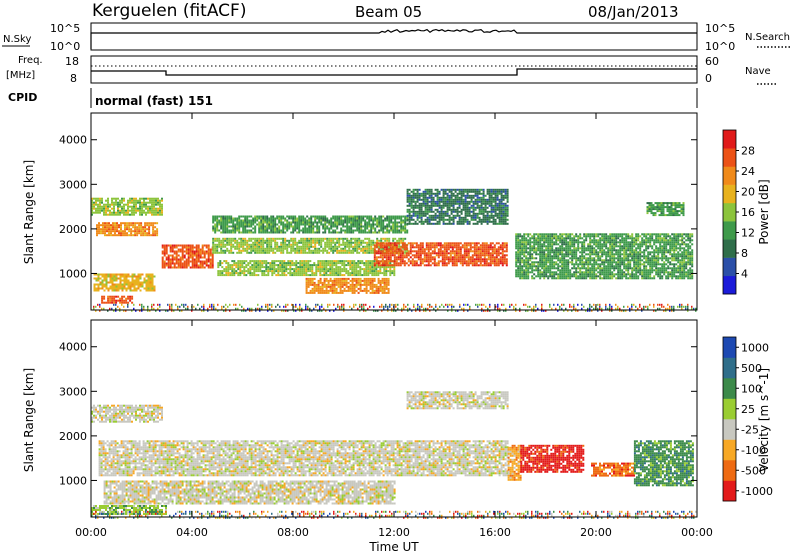  What do you see at coordinates (712, 61) in the screenshot?
I see `nave-tick-60: 60` at bounding box center [712, 61].